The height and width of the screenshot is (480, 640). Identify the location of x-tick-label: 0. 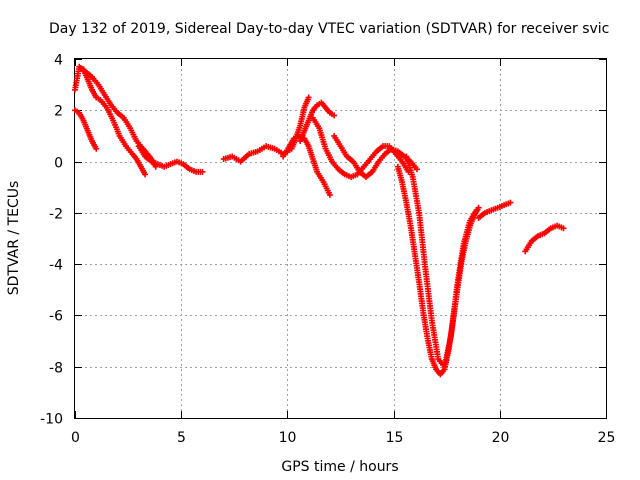
(75, 438).